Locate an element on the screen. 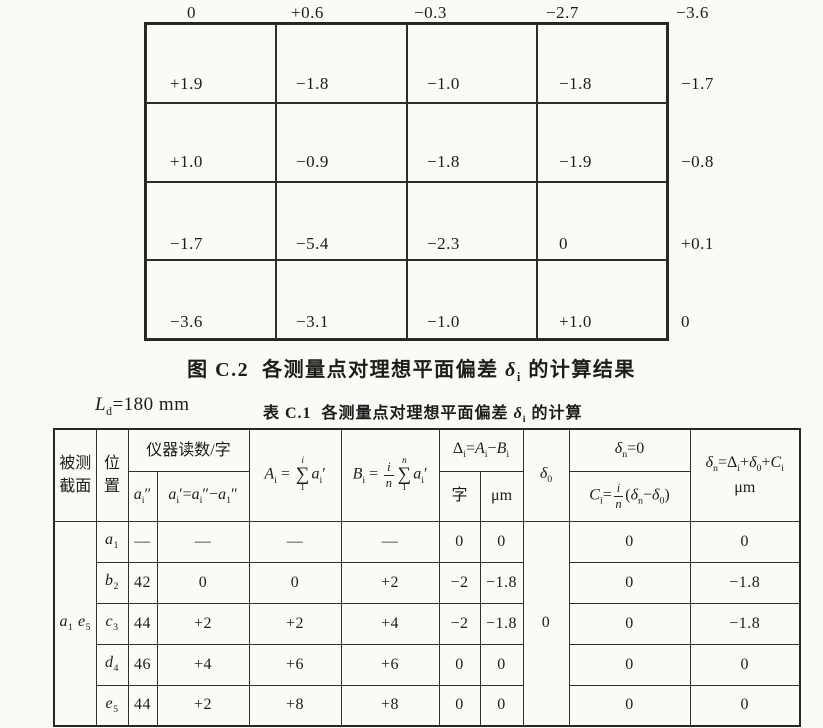  header-position: 位置 is located at coordinates (112, 475).